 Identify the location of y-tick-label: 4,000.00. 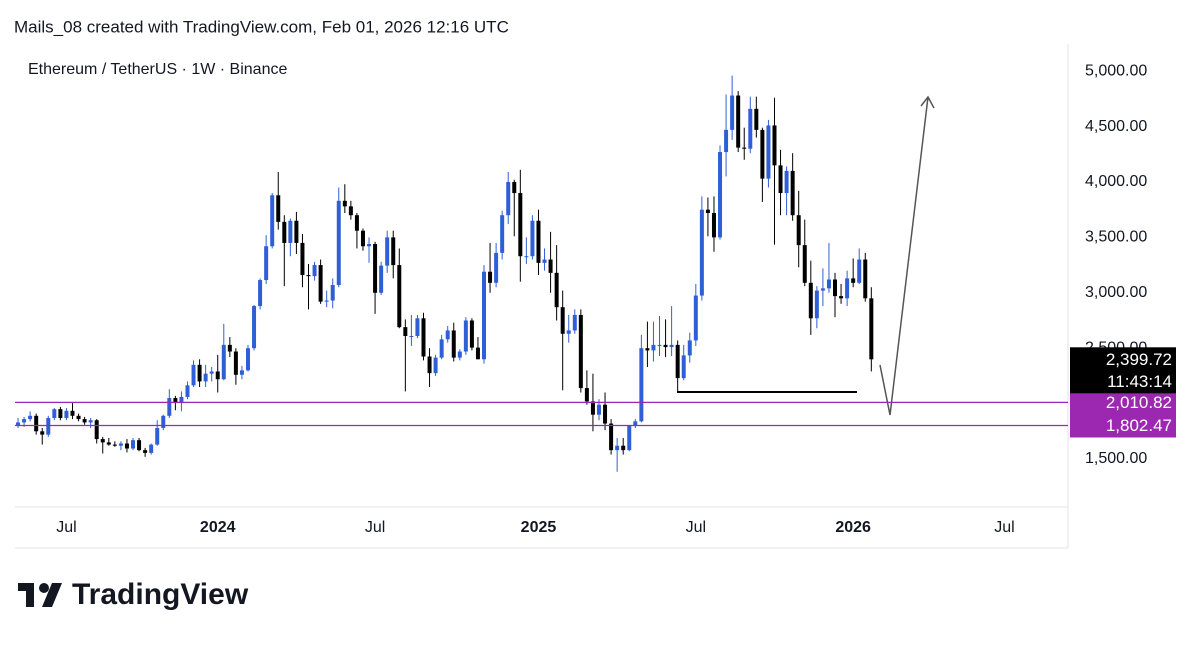
(1116, 181).